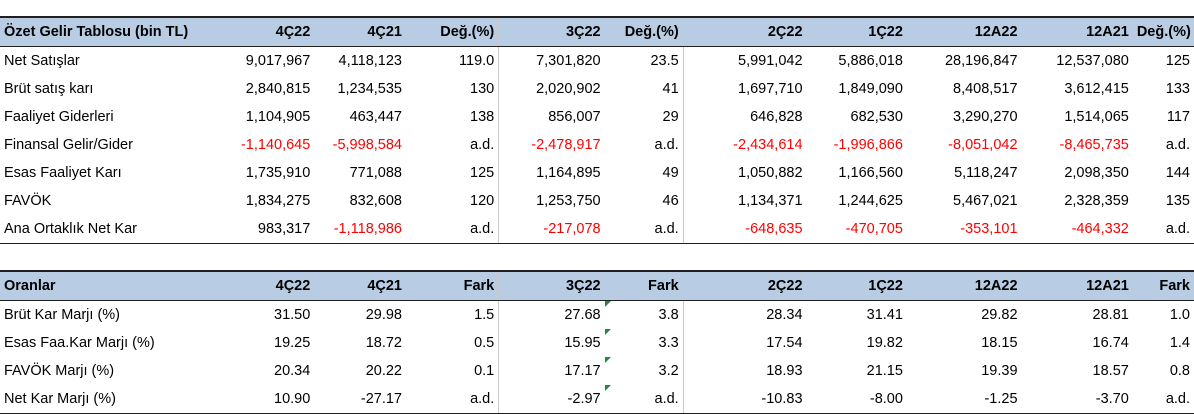 This screenshot has height=414, width=1194. What do you see at coordinates (644, 201) in the screenshot?
I see `table-cell: 46` at bounding box center [644, 201].